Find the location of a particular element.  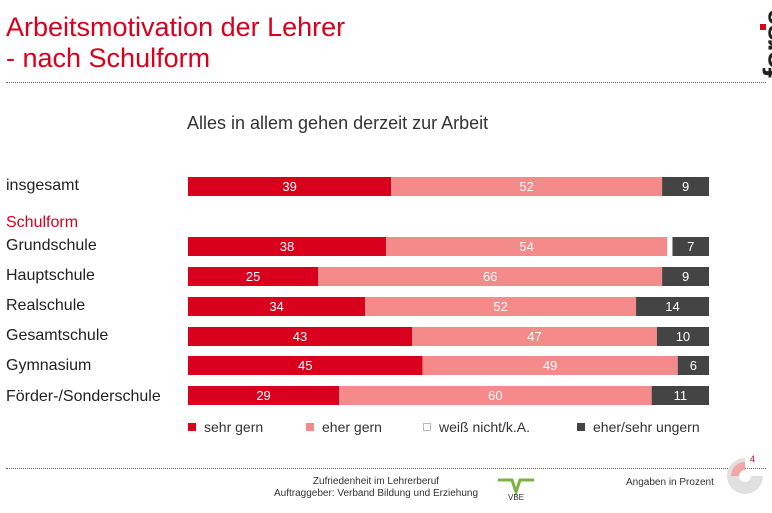

bar-label-realschule-eher-gern: 52 is located at coordinates (500, 306).